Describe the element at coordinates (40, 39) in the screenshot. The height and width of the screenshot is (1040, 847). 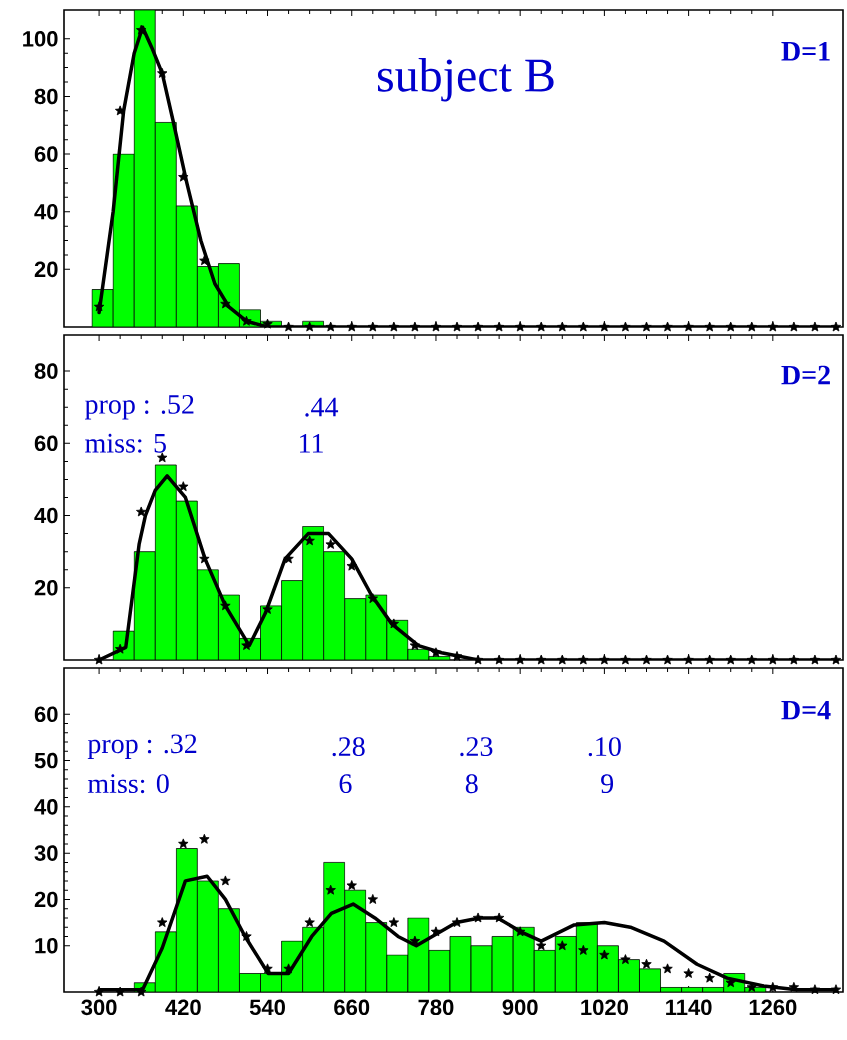
I see `y-tick-label: 100` at that location.